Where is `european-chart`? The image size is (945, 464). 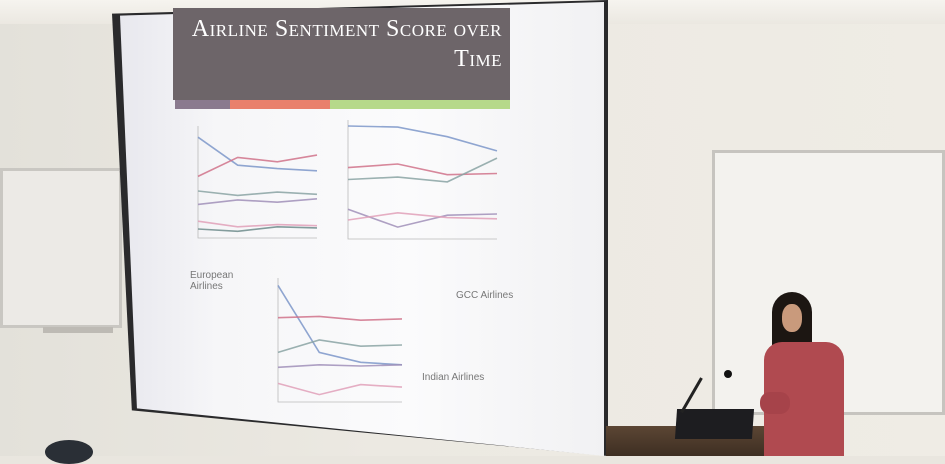 european-chart is located at coordinates (257, 182).